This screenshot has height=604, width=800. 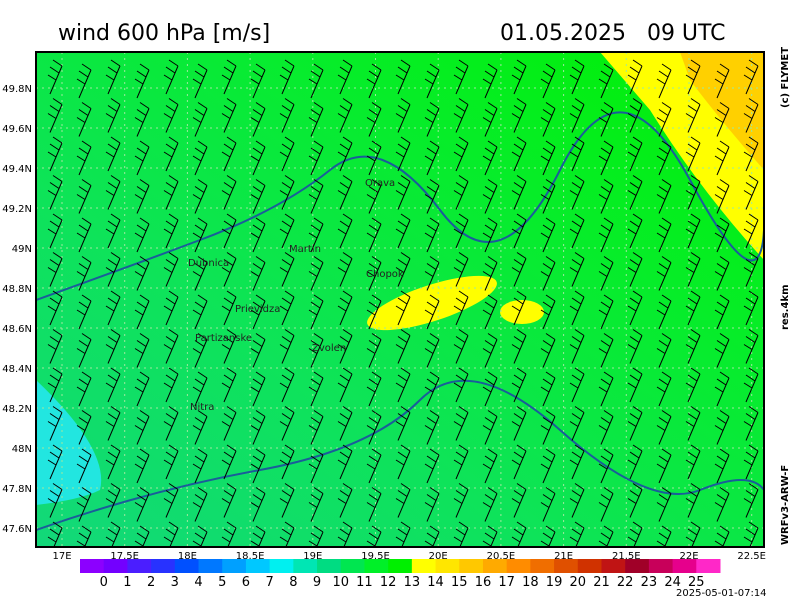 I want to click on lat-label: 49.2N, so click(x=17, y=209).